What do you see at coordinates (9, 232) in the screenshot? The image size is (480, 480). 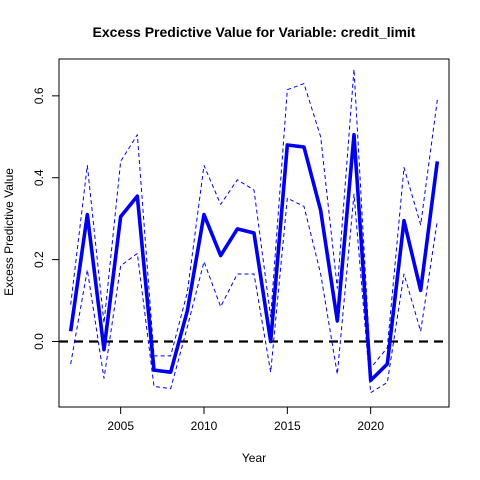 I see `y-axis-label: Excess Predictive Value` at bounding box center [9, 232].